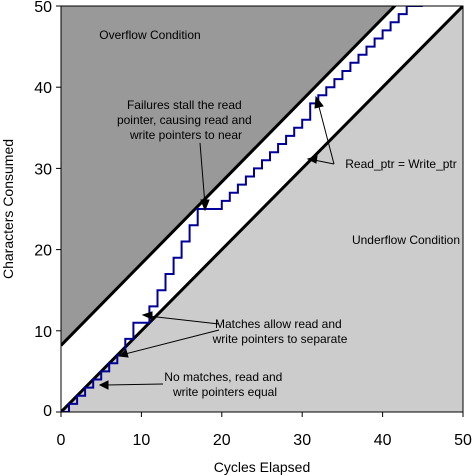 The image size is (474, 476). I want to click on x-tick-label: 50, so click(463, 440).